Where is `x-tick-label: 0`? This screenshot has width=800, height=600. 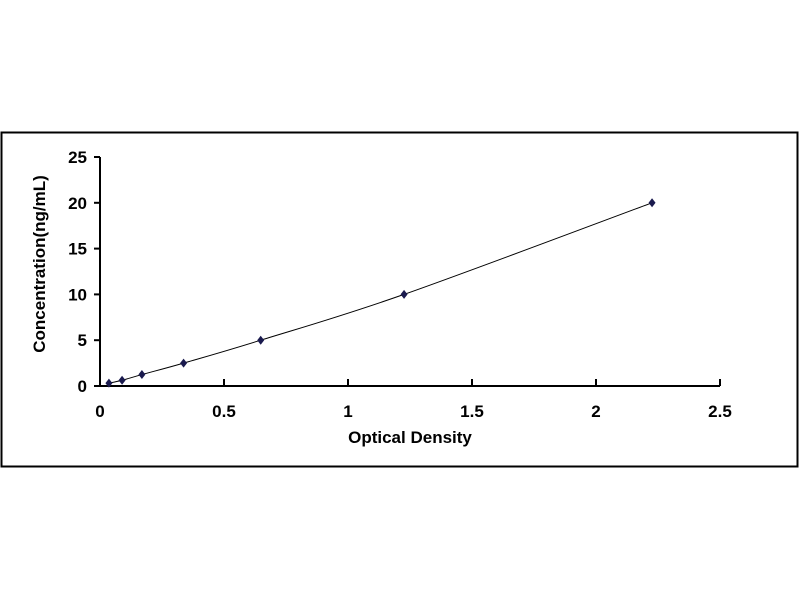
x-tick-label: 0 is located at coordinates (99, 411).